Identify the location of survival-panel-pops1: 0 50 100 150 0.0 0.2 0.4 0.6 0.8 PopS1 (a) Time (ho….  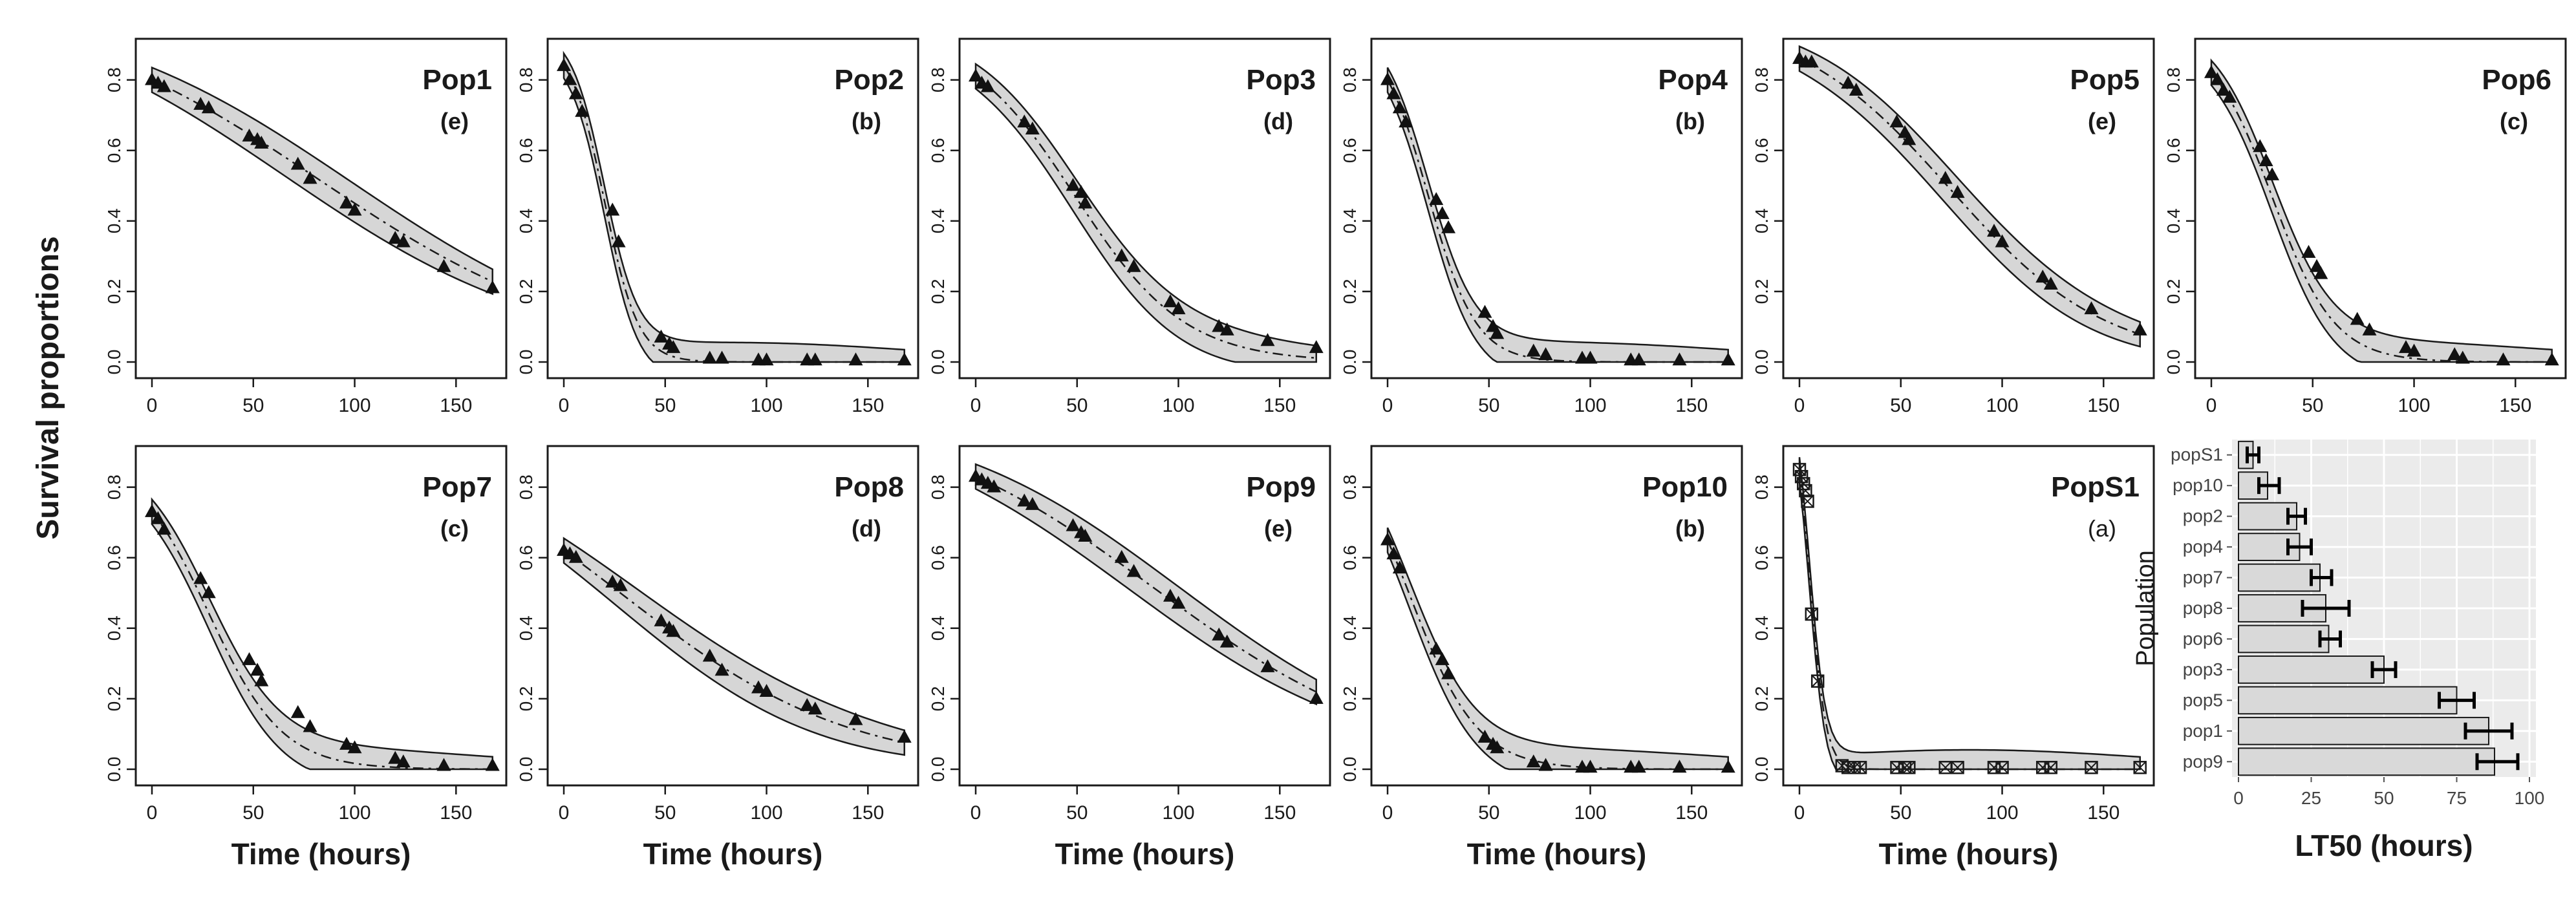
(1953, 658).